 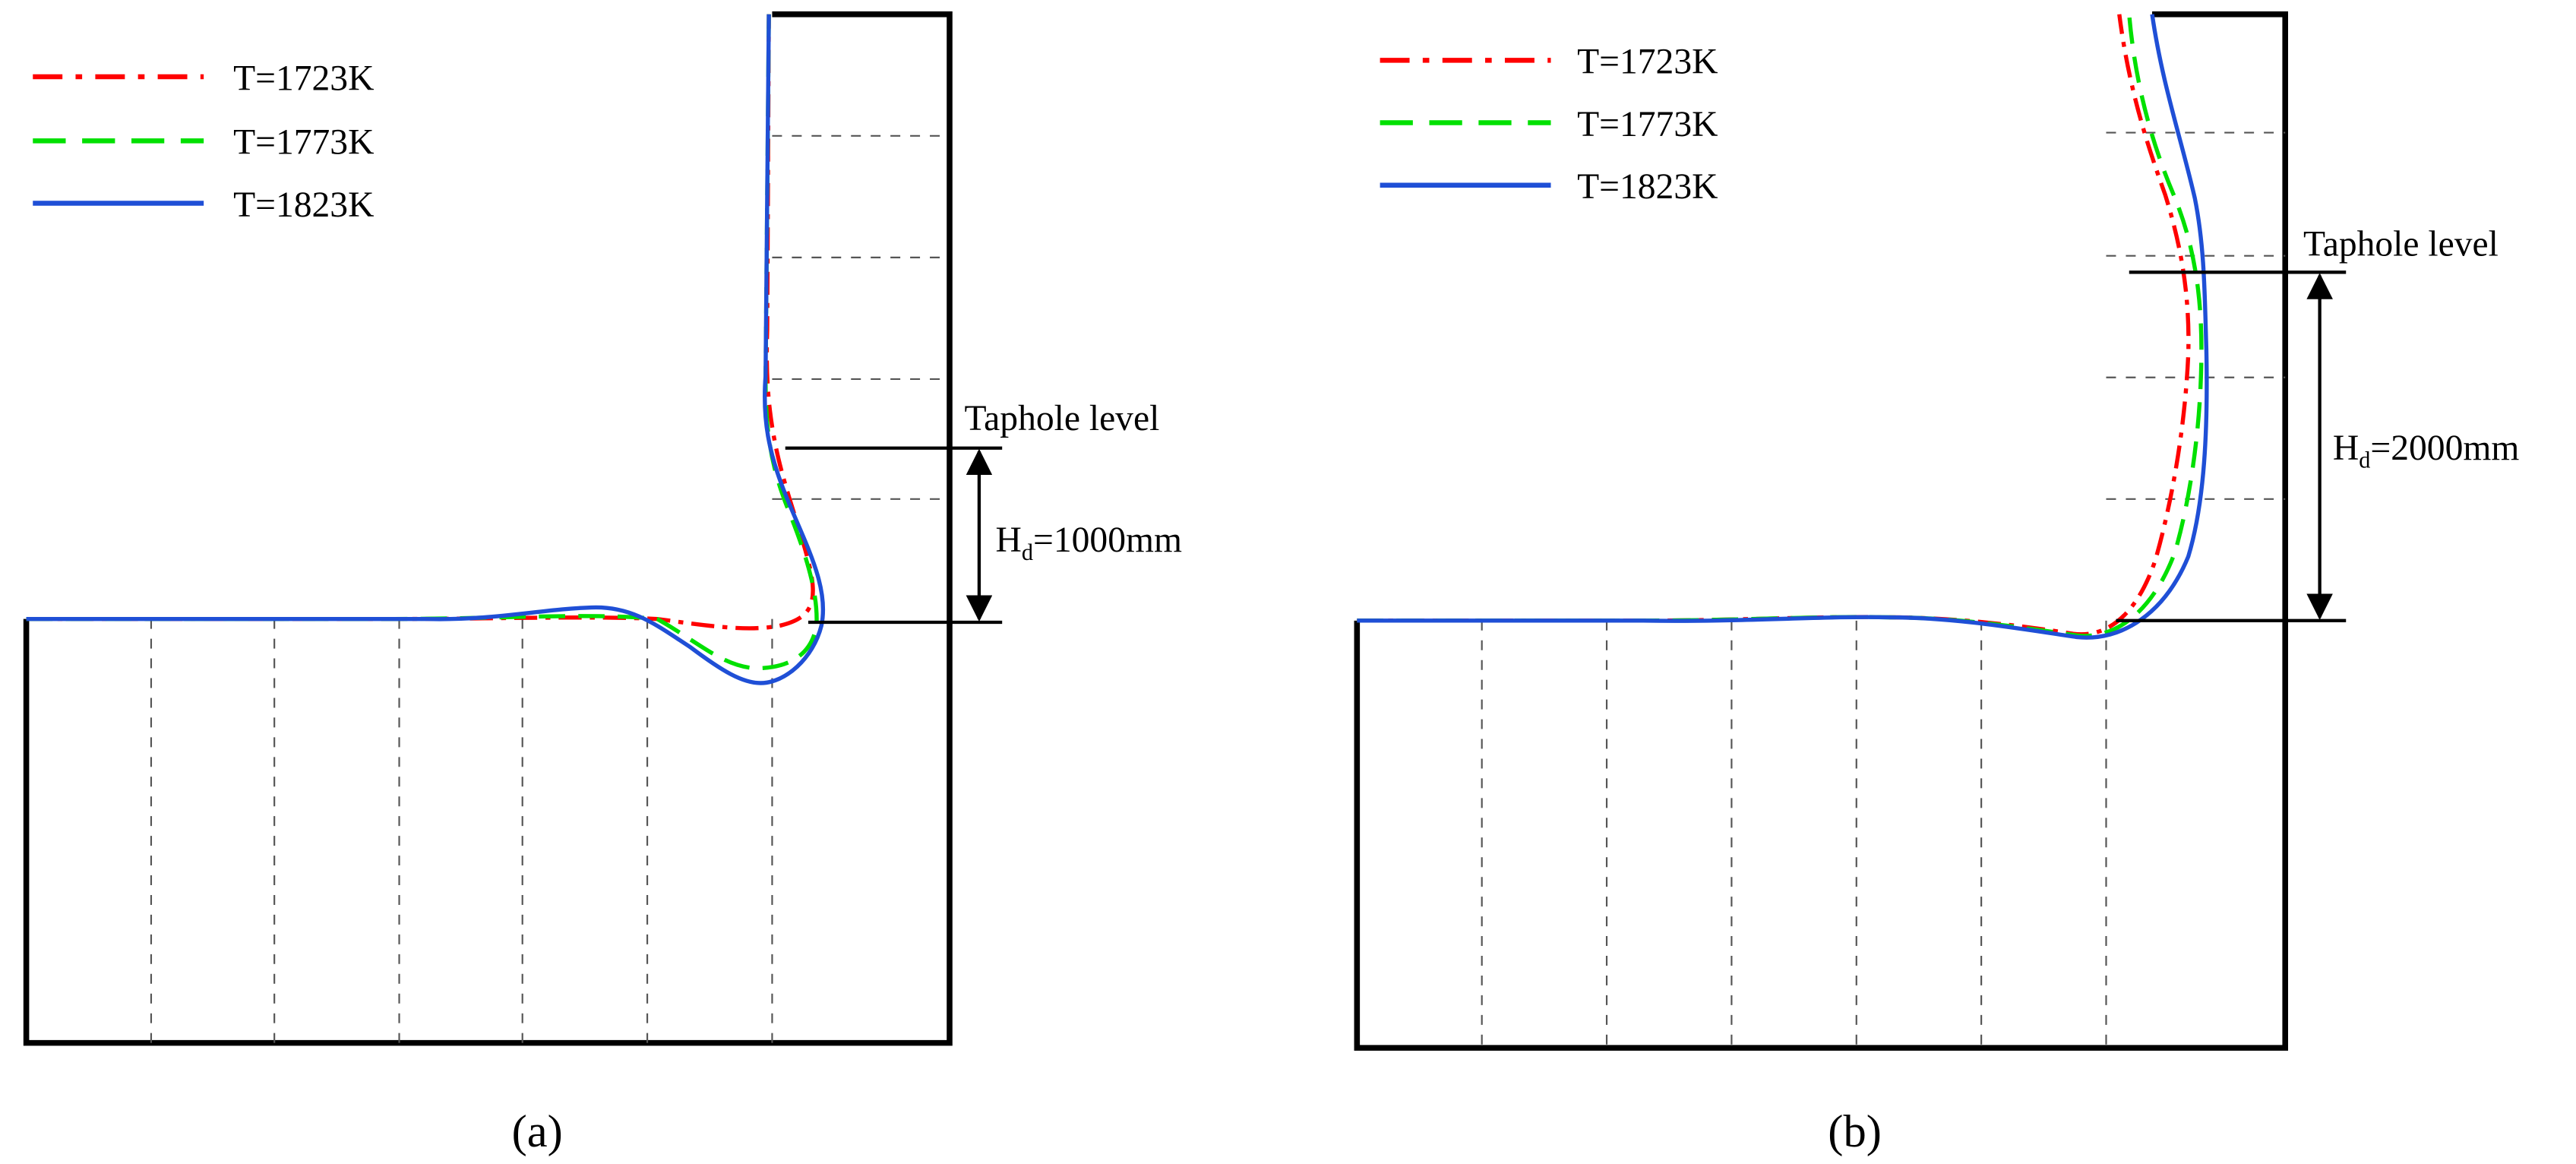 I want to click on panel-b-legend: T=1723K T=1773K T=1823K, so click(x=1549, y=125).